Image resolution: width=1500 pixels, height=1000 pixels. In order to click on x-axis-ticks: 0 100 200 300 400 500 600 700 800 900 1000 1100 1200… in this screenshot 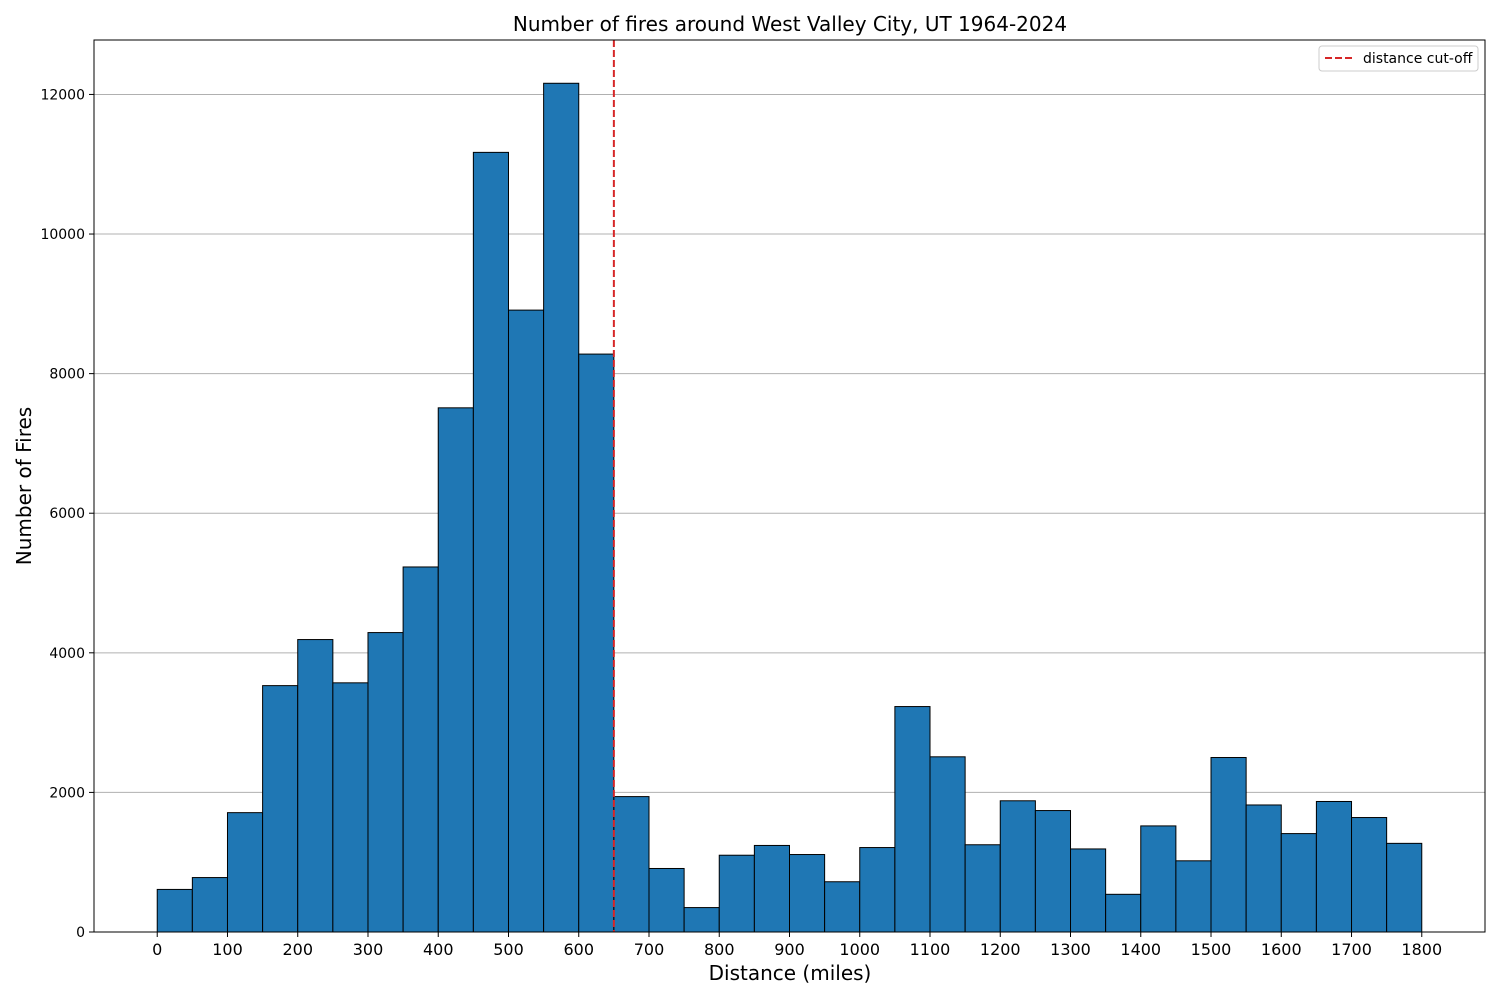, I will do `click(797, 945)`.